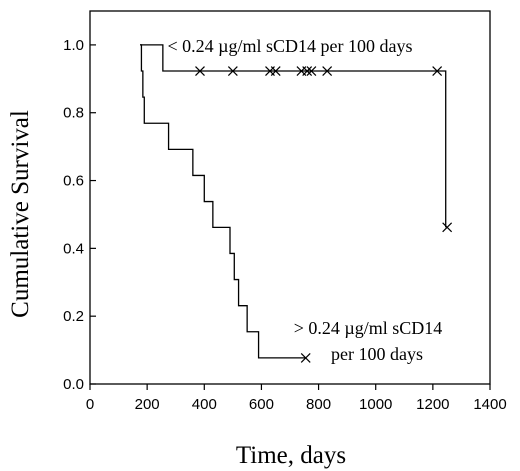 The image size is (520, 471). I want to click on y-tick-label: 0.6, so click(73, 181).